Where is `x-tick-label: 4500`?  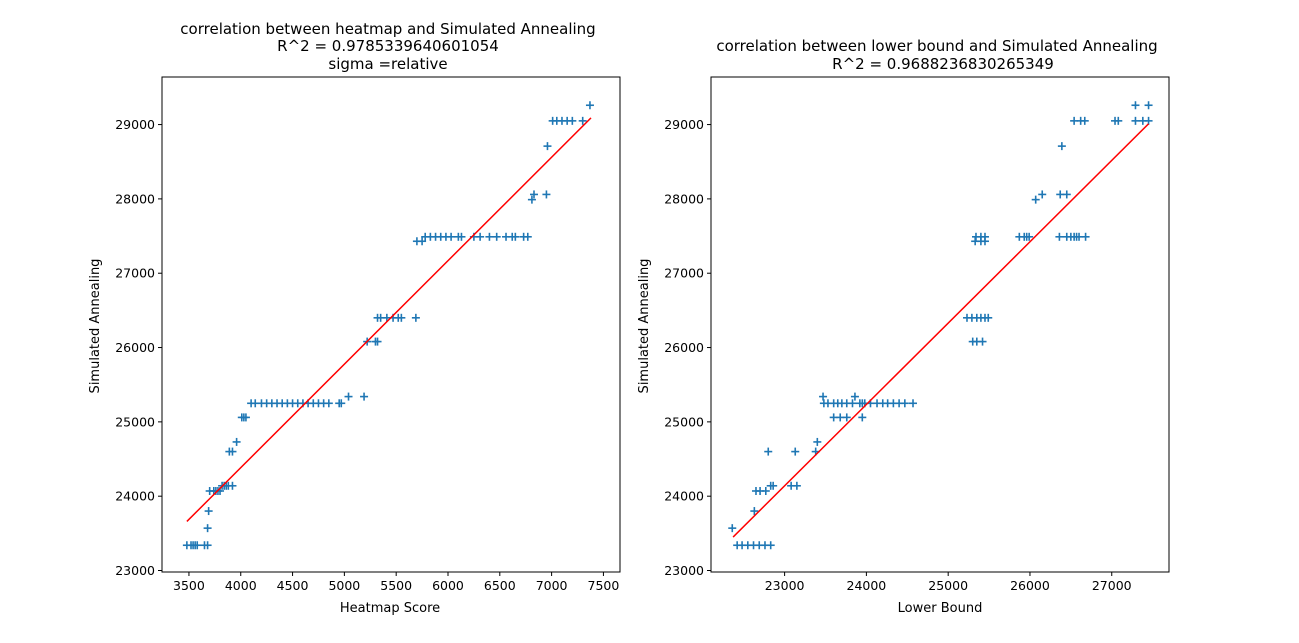
x-tick-label: 4500 is located at coordinates (293, 585).